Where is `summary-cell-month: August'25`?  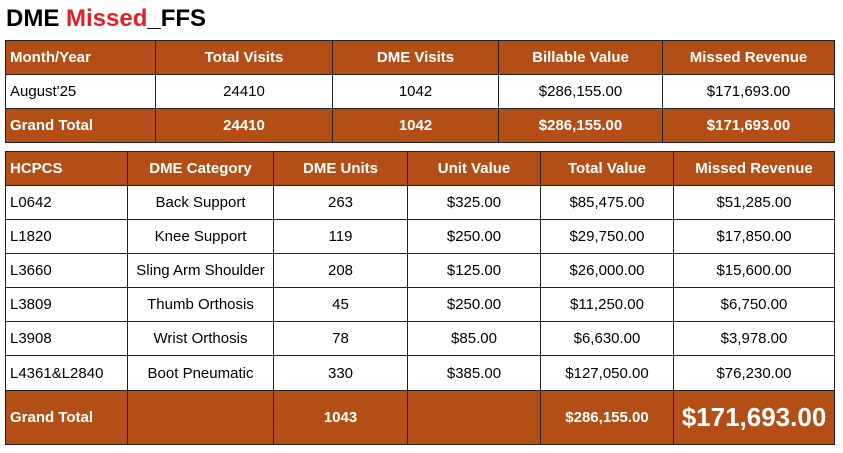 summary-cell-month: August'25 is located at coordinates (80, 91).